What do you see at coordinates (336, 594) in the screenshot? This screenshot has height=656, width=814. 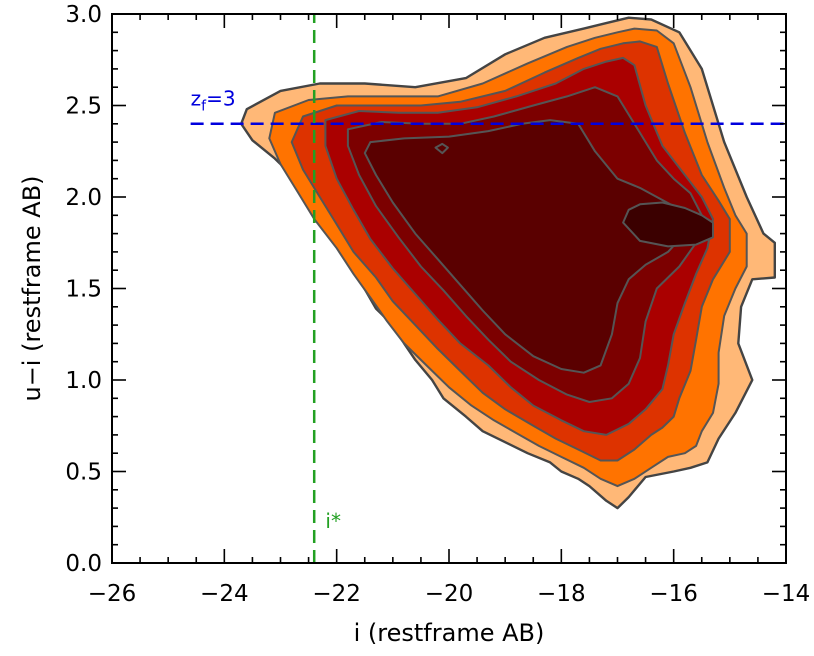 I see `x-tick-label: −22` at bounding box center [336, 594].